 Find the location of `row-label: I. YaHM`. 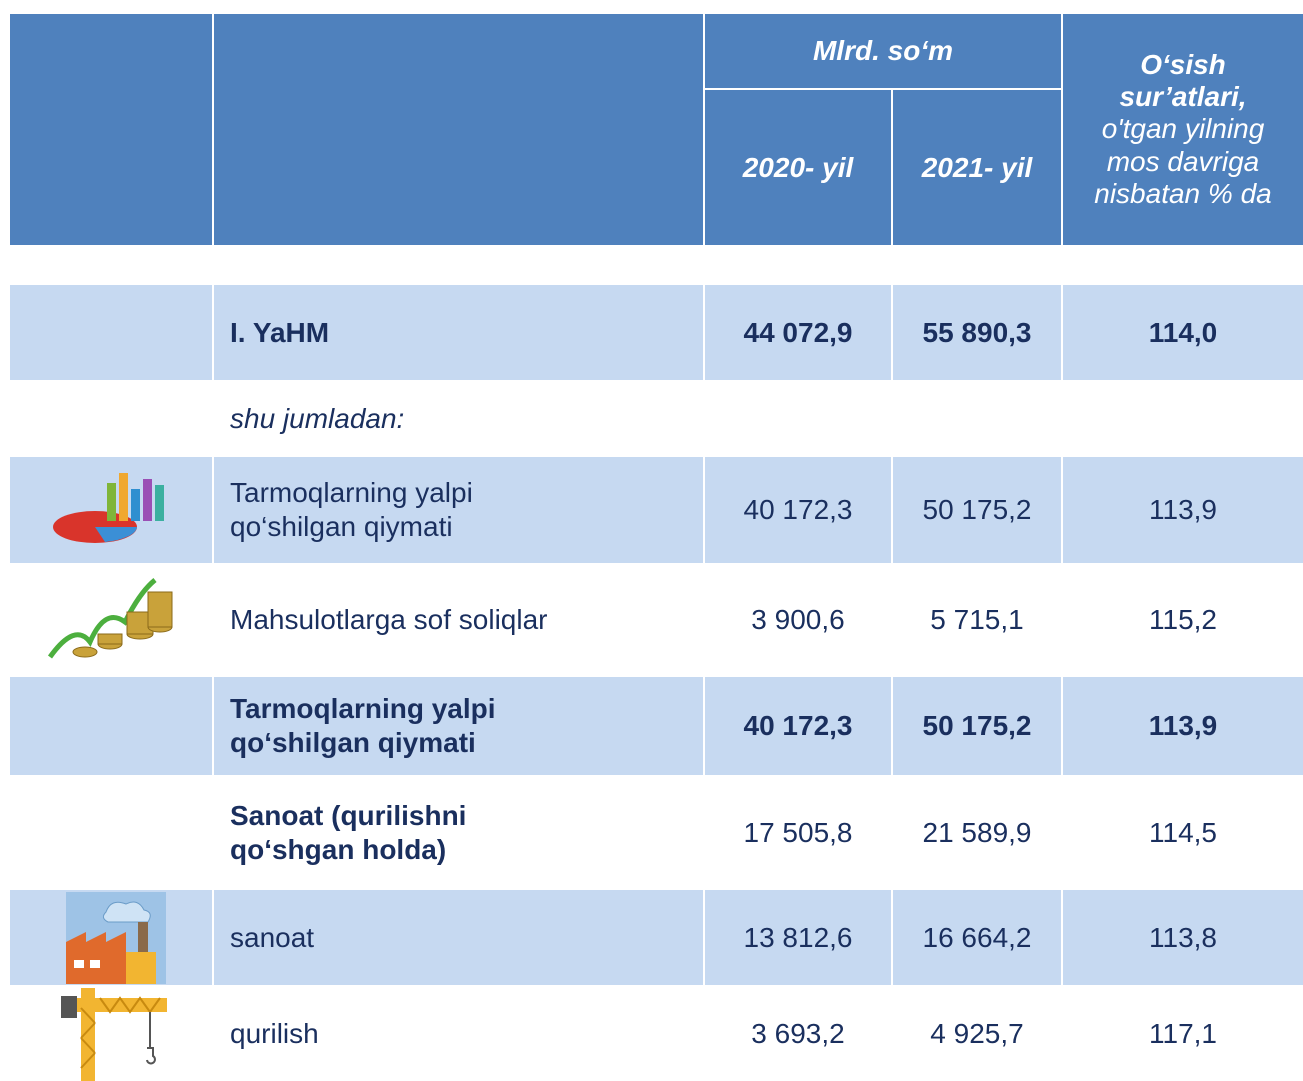

row-label: I. YaHM is located at coordinates (458, 332).